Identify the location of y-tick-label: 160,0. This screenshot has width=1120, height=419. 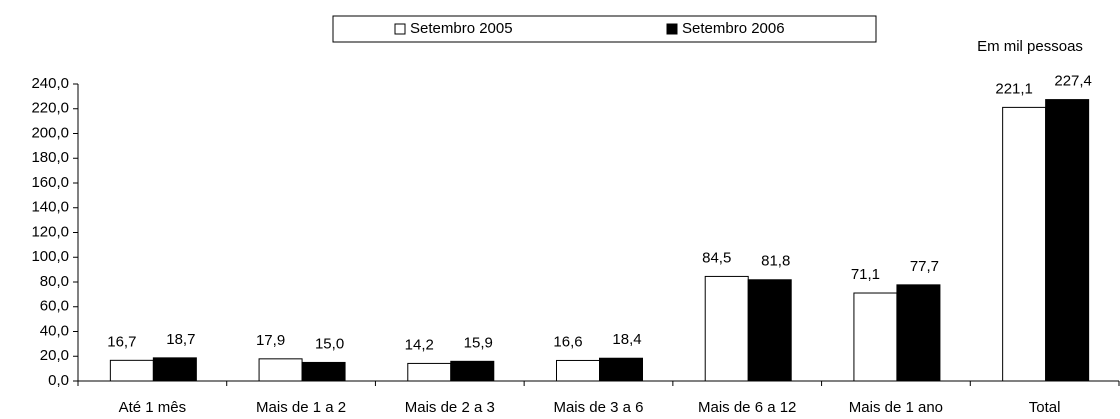
(50, 182).